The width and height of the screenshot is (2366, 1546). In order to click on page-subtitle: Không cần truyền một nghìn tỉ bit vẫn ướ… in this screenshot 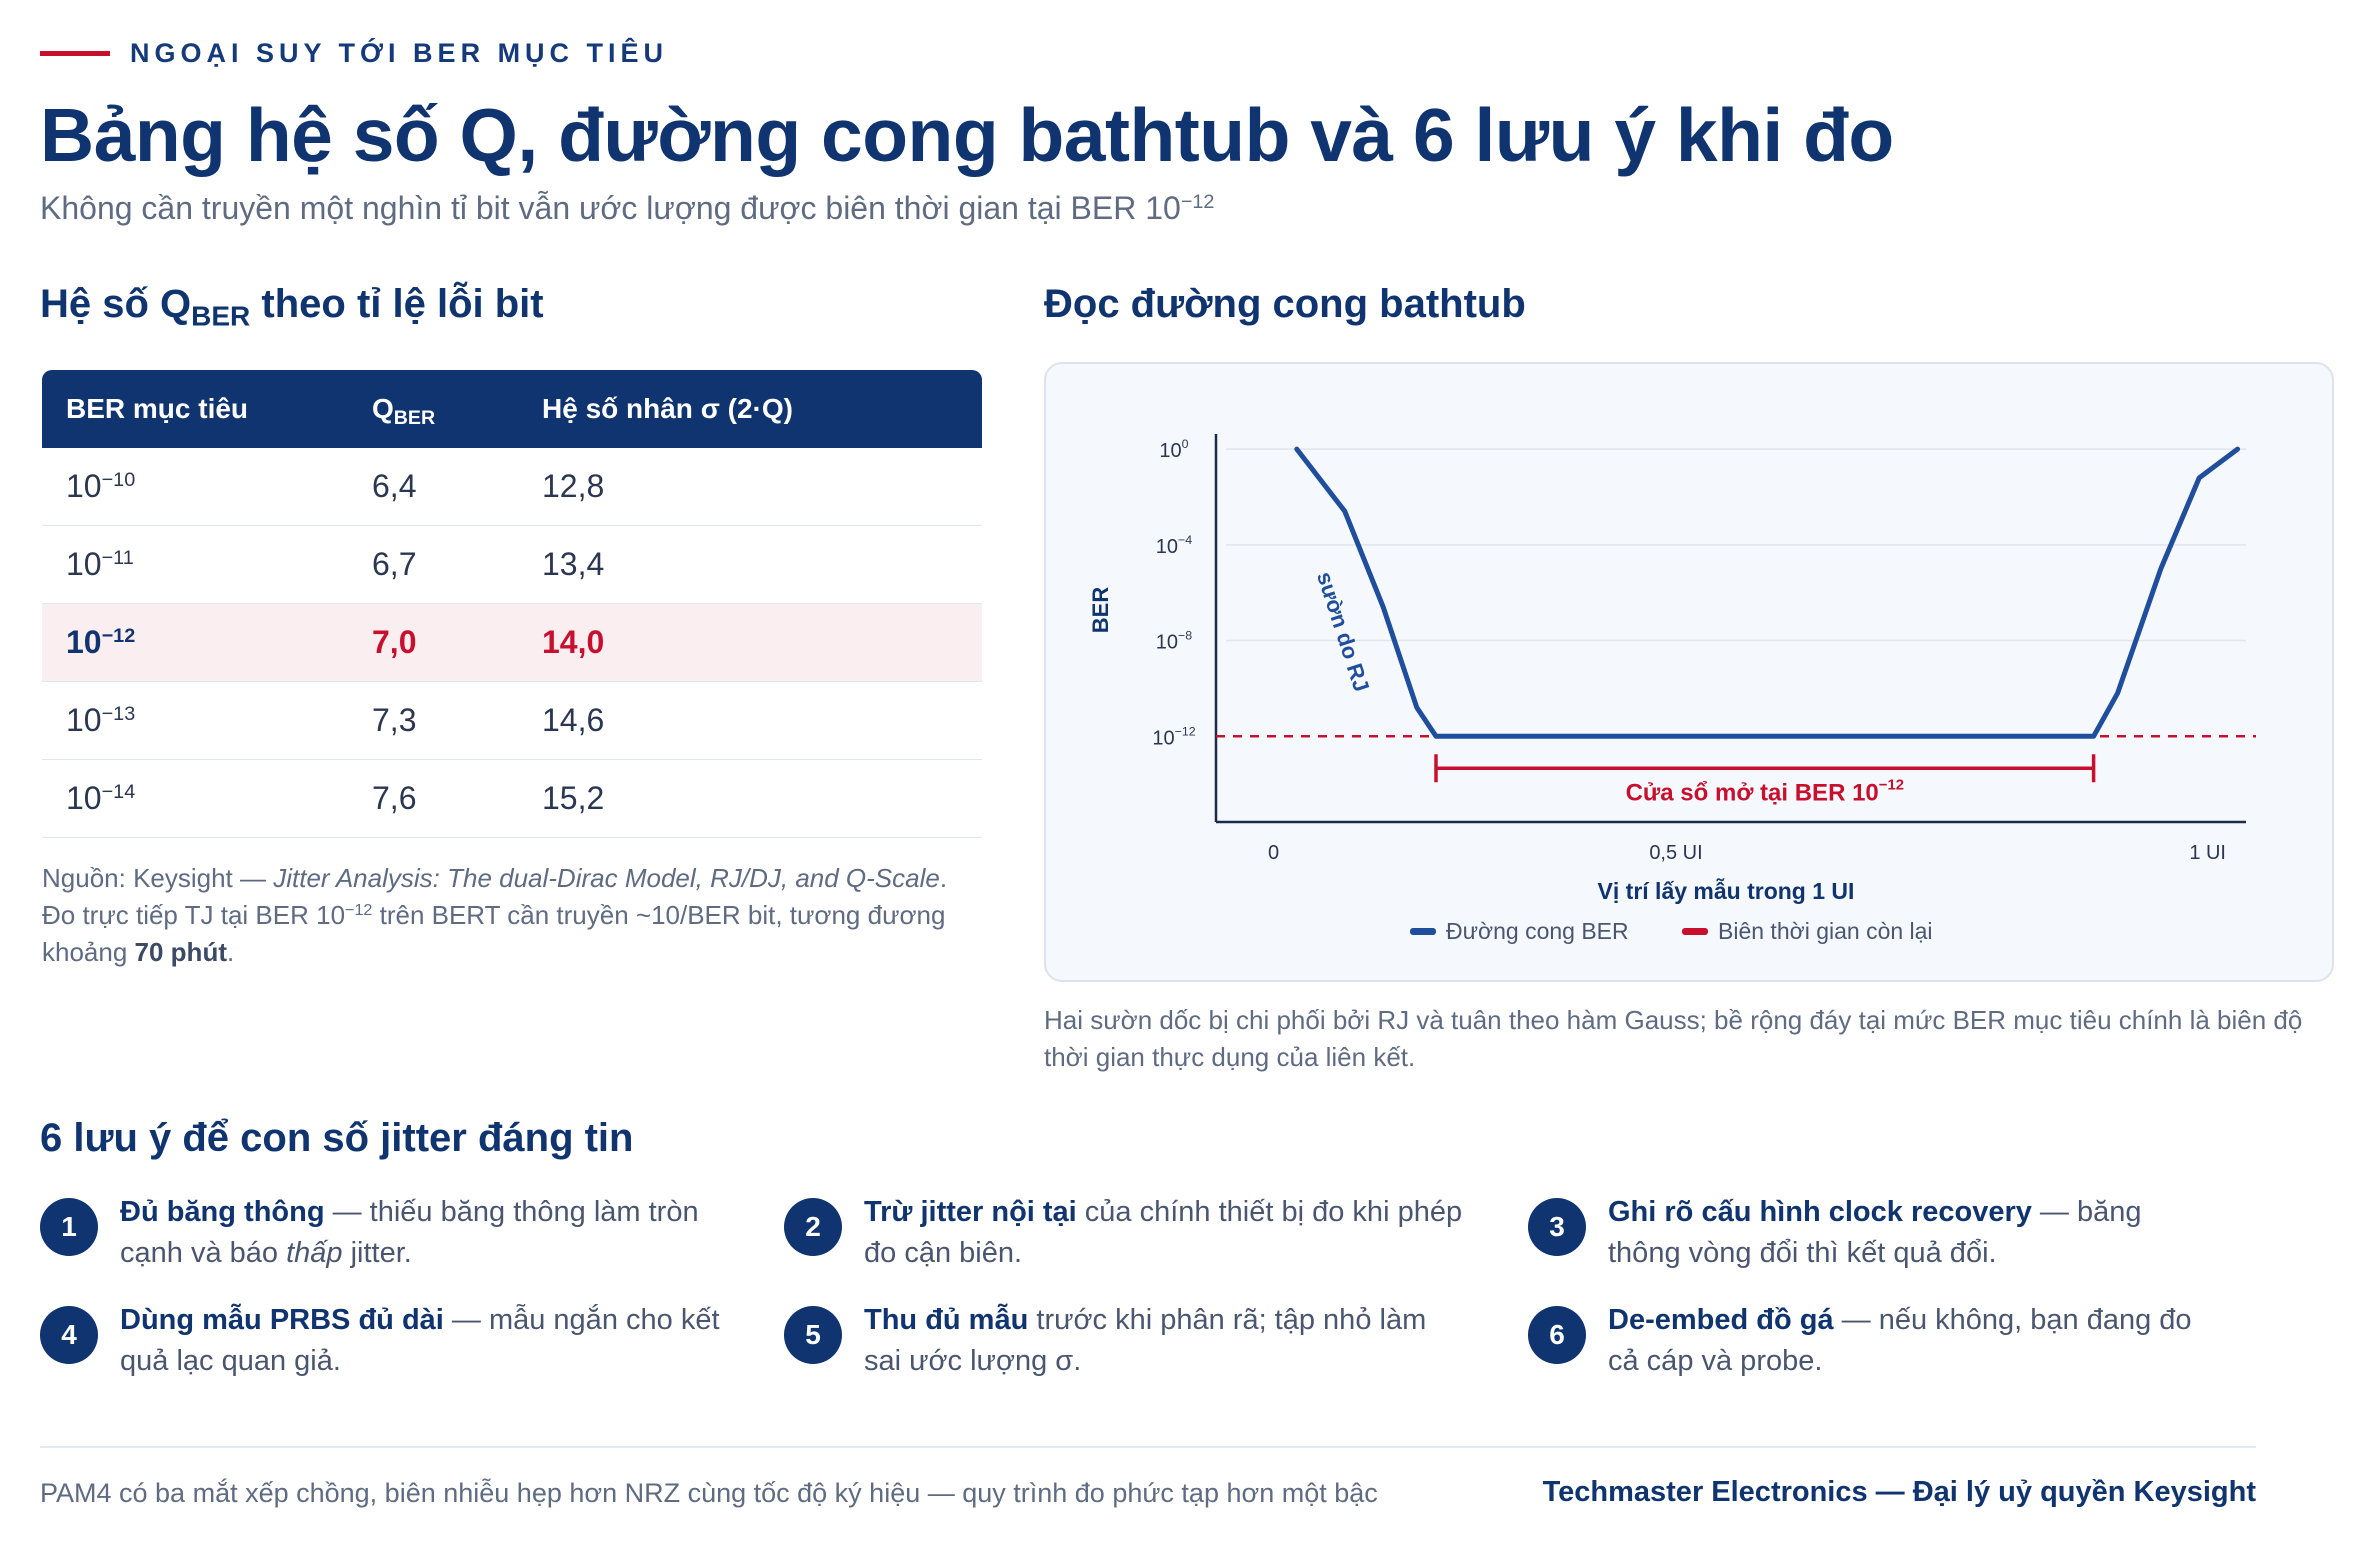, I will do `click(627, 208)`.